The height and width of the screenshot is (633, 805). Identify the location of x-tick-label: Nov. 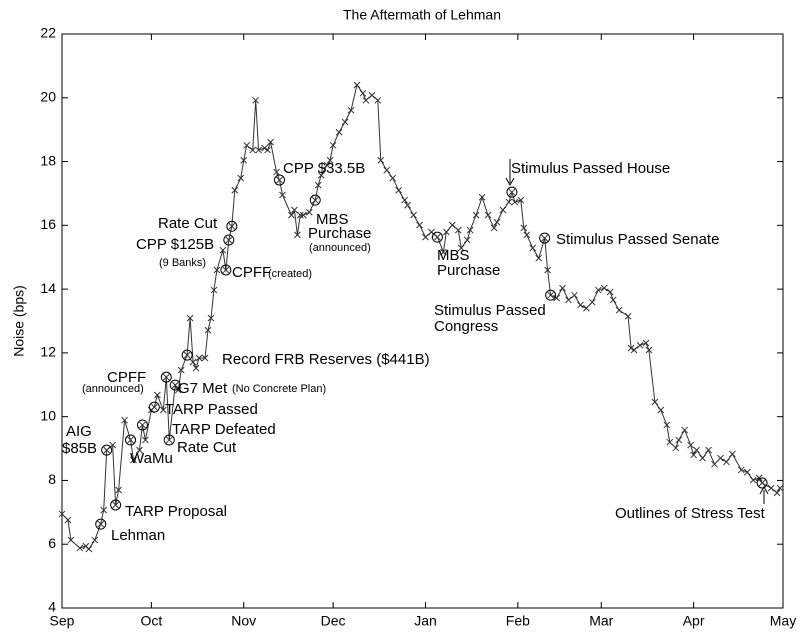
(243, 621).